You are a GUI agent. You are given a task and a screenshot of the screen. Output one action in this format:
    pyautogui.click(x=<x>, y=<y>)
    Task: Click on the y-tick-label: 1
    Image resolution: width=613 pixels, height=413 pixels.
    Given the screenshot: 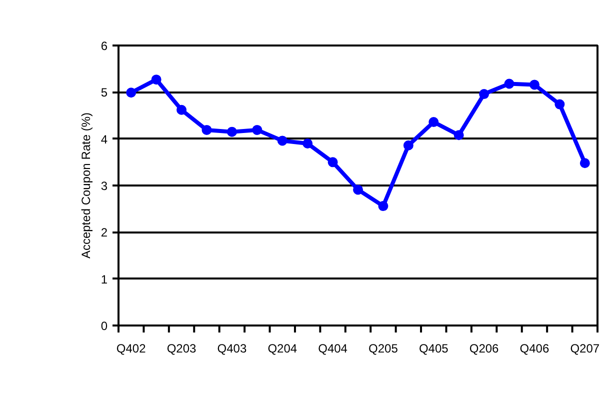 What is the action you would take?
    pyautogui.click(x=104, y=279)
    